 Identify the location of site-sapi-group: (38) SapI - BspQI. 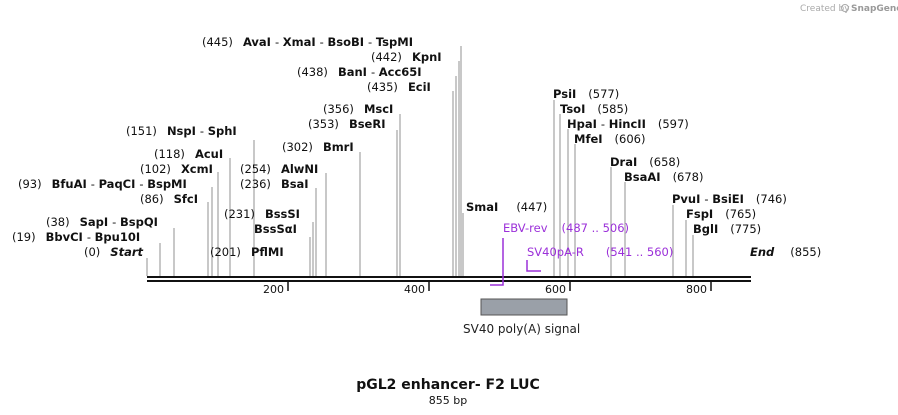
(102, 221).